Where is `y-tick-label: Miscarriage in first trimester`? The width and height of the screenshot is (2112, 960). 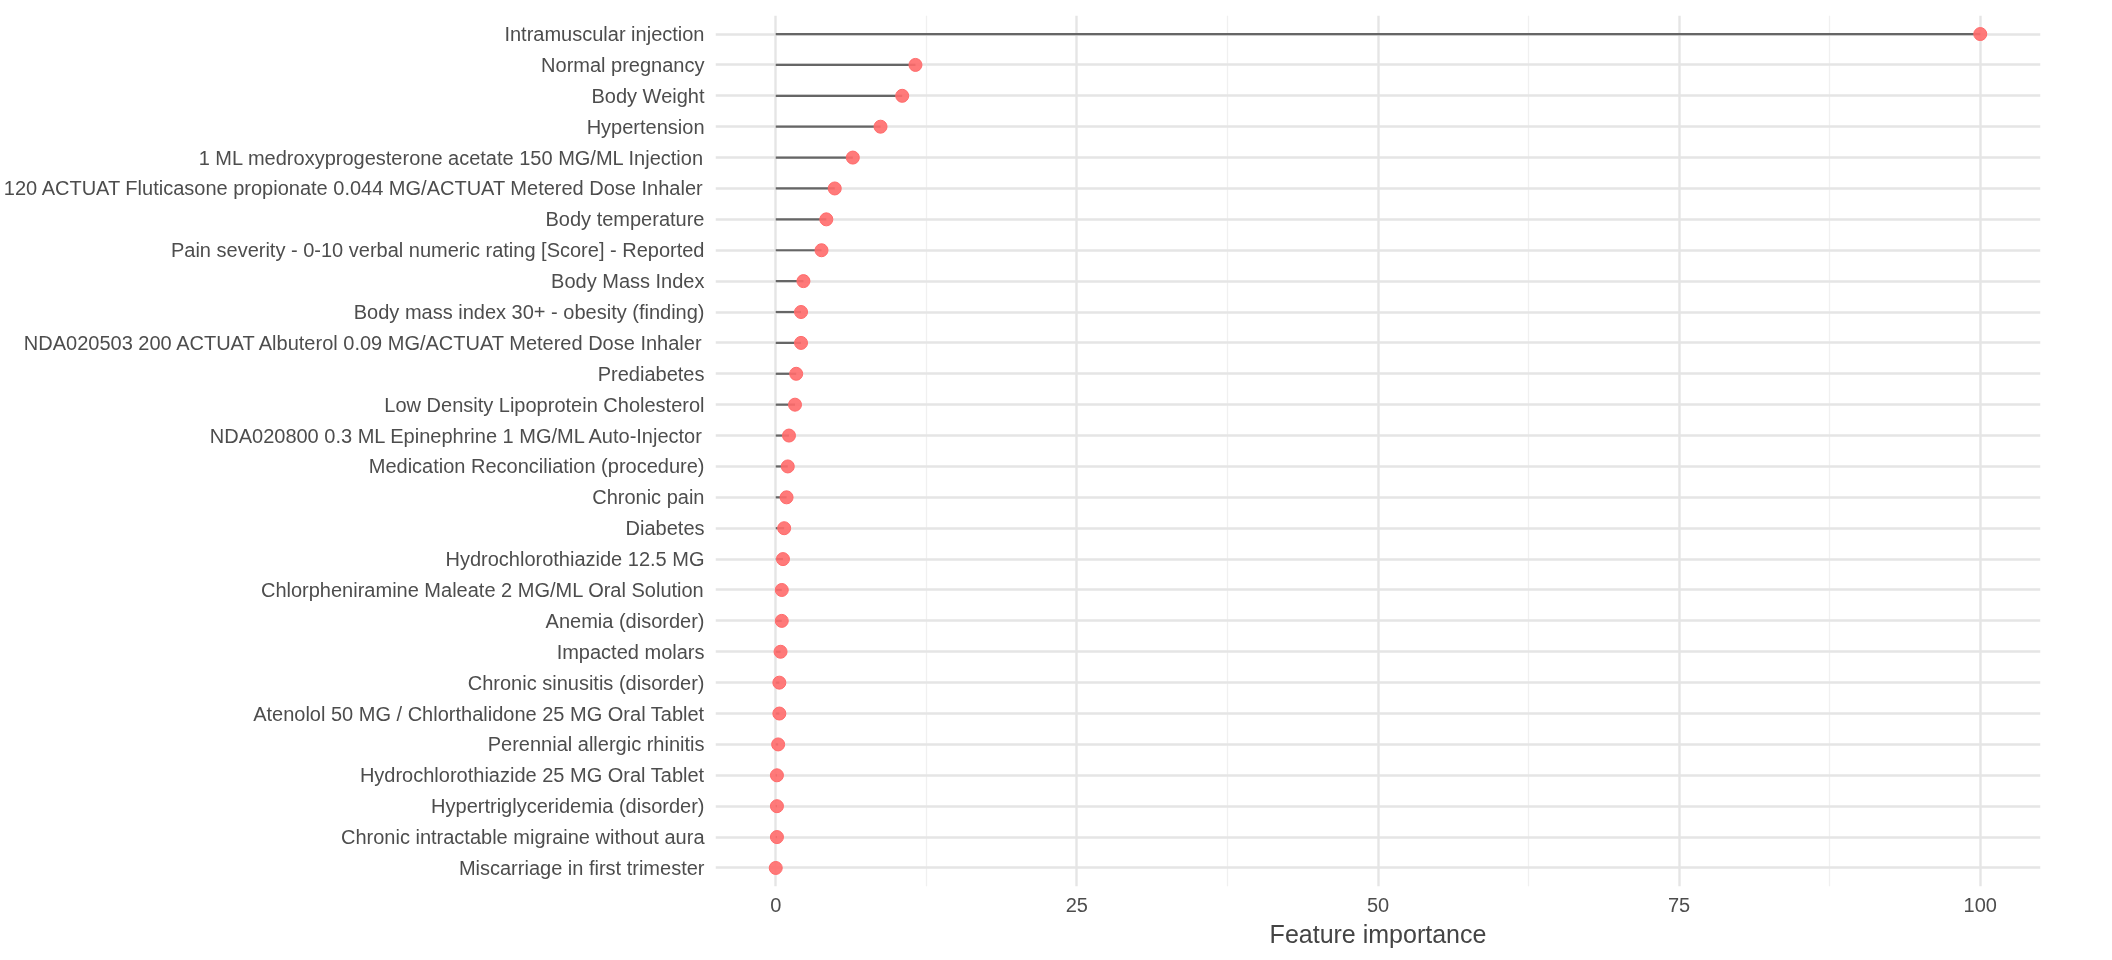 y-tick-label: Miscarriage in first trimester is located at coordinates (581, 867).